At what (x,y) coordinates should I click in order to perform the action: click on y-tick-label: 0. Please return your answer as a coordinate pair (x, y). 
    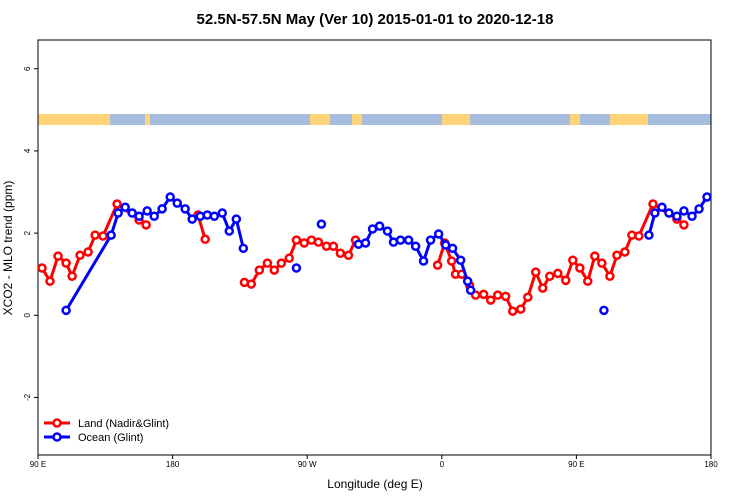
    Looking at the image, I should click on (27, 315).